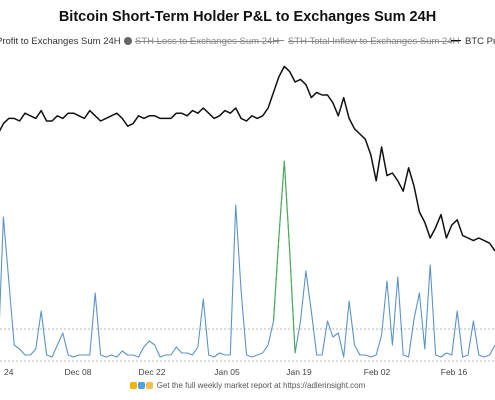  I want to click on legend-line-icon-btc, so click(456, 40).